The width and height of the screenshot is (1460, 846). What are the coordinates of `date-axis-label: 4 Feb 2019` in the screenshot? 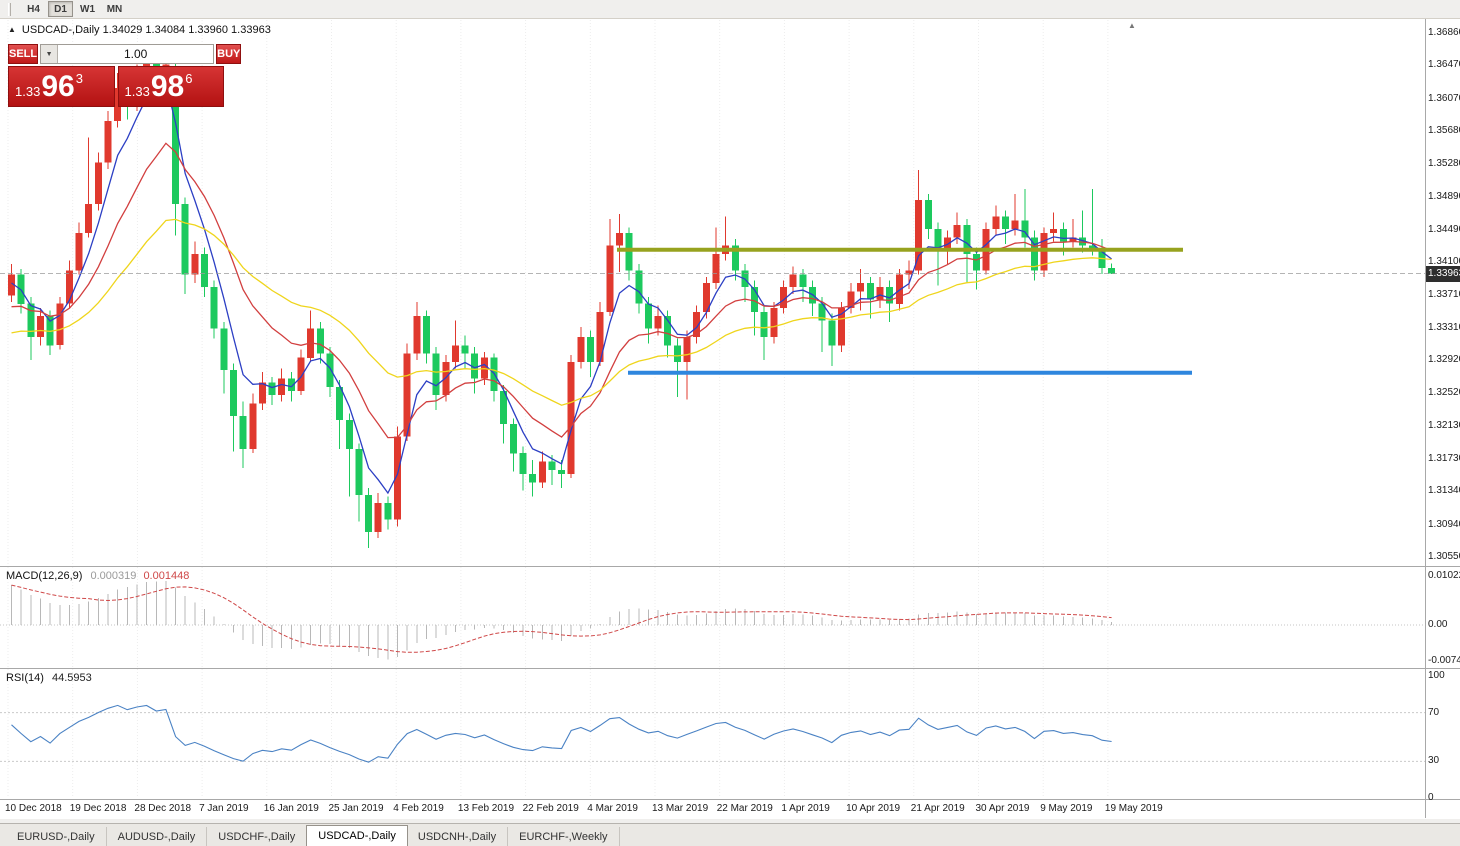 It's located at (418, 808).